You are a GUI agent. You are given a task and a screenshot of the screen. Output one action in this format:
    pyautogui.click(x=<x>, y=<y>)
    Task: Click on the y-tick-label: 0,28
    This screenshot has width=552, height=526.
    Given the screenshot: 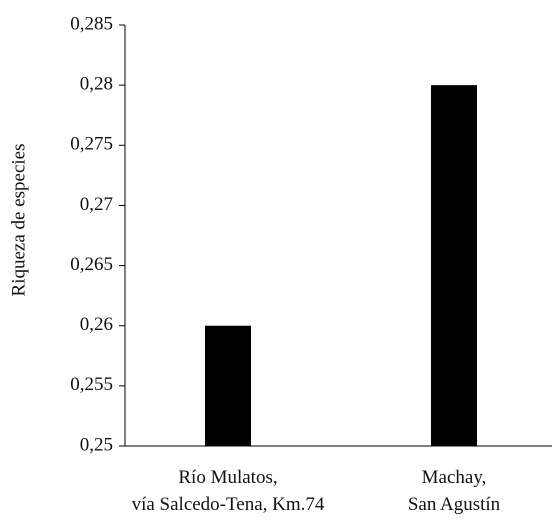 What is the action you would take?
    pyautogui.click(x=96, y=84)
    